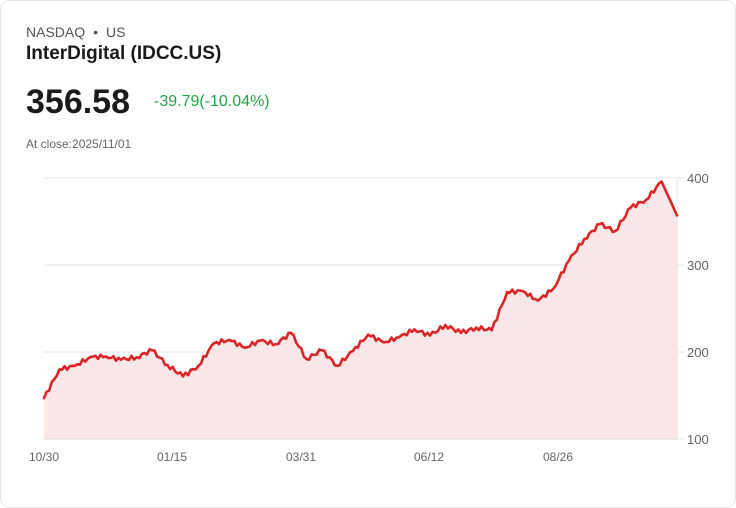  Describe the element at coordinates (116, 32) in the screenshot. I see `region: US` at that location.